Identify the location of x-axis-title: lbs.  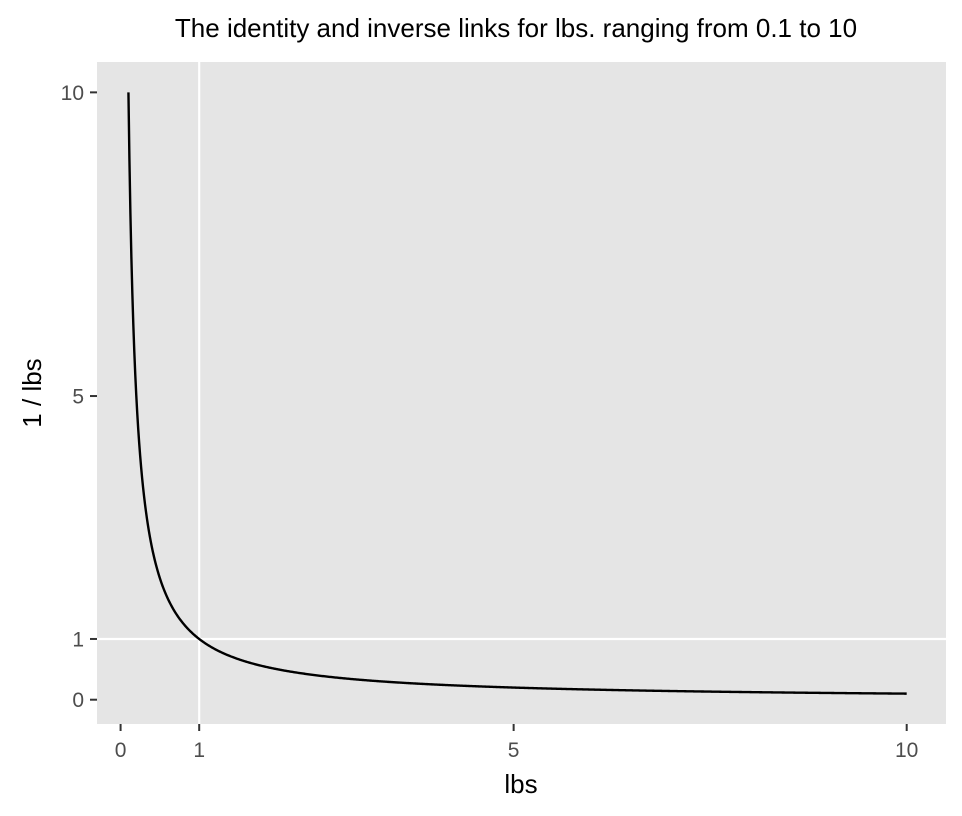
(520, 784).